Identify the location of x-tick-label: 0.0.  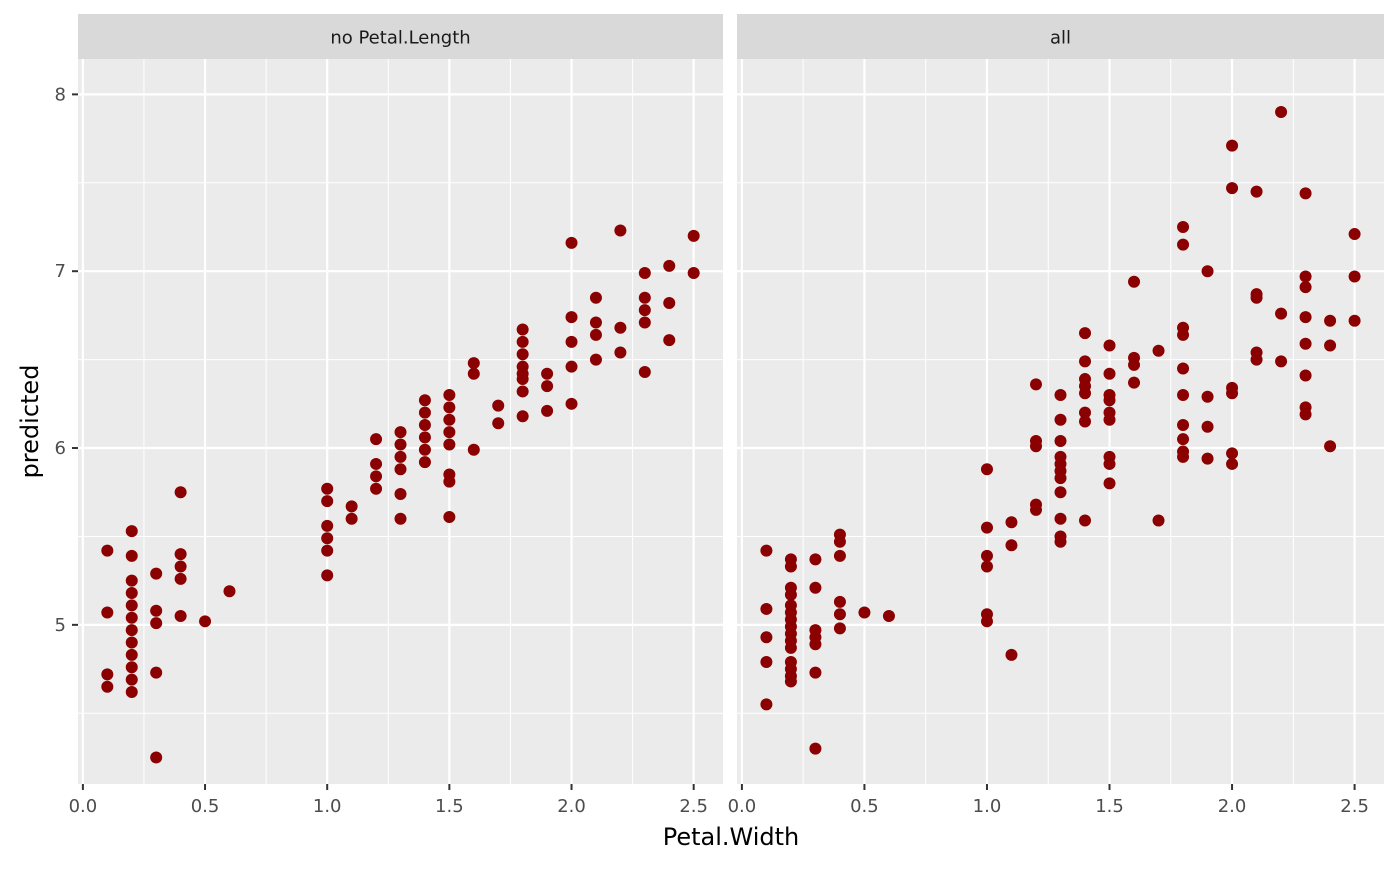
(83, 806).